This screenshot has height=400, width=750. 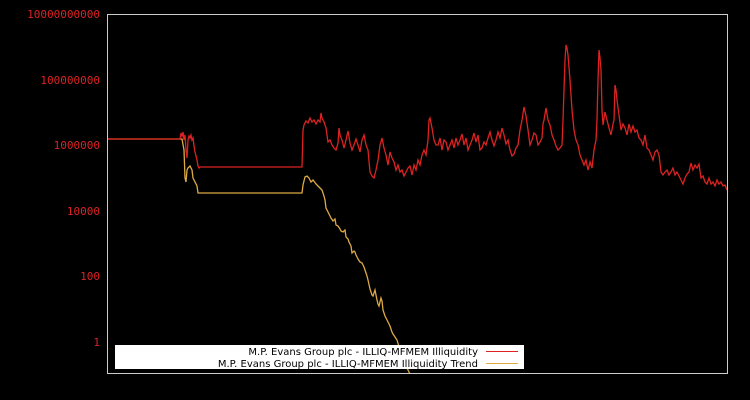 What do you see at coordinates (77, 145) in the screenshot?
I see `y-tick-label: 1000000` at bounding box center [77, 145].